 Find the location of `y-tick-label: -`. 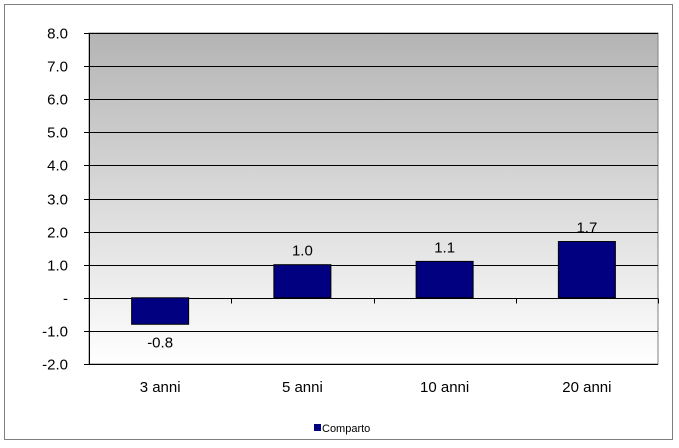

y-tick-label: - is located at coordinates (65, 299).